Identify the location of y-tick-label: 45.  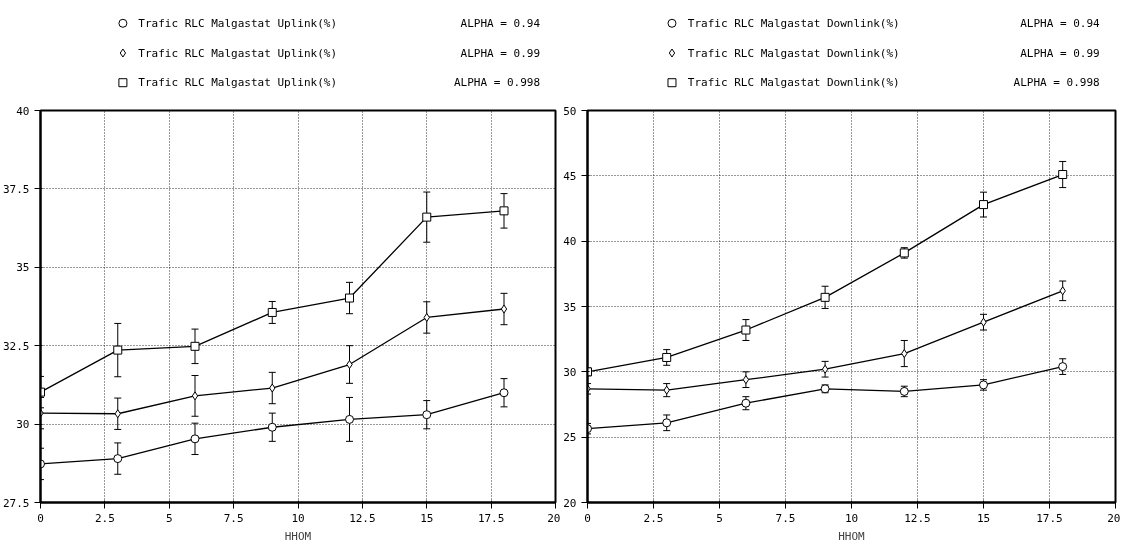
(570, 176).